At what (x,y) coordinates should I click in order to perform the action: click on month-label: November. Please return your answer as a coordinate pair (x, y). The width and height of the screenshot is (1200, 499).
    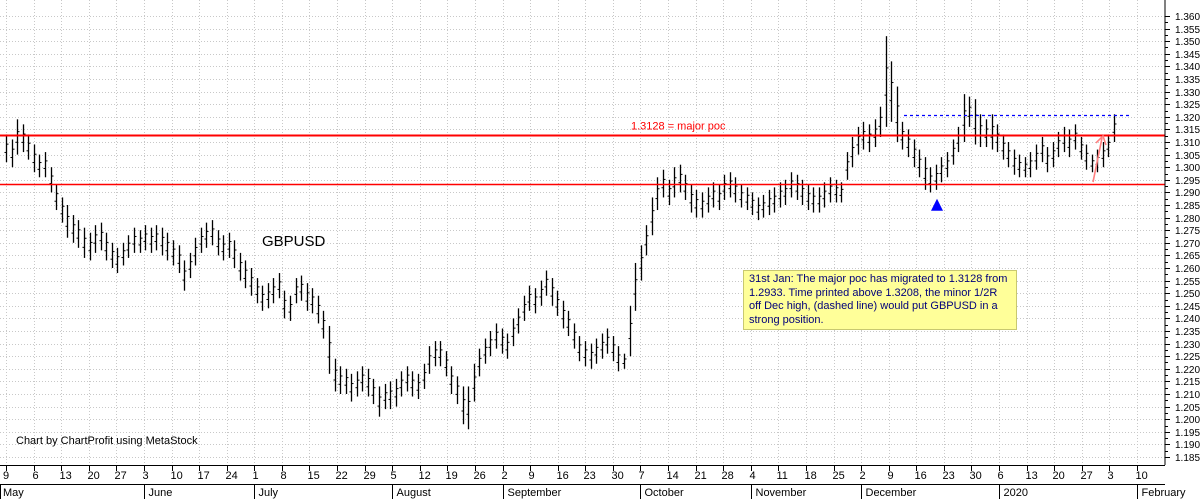
    Looking at the image, I should click on (781, 493).